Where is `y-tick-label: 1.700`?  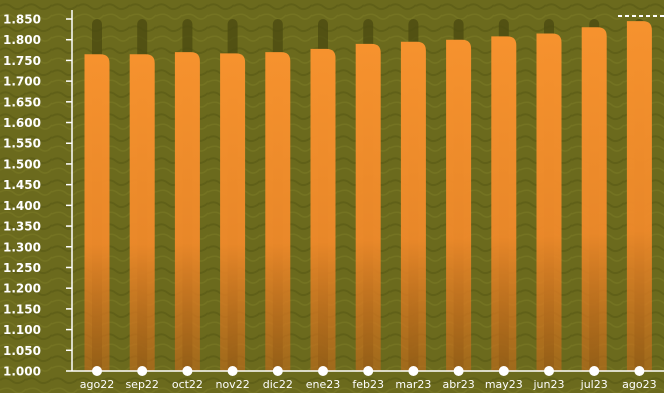 y-tick-label: 1.700 is located at coordinates (22, 82).